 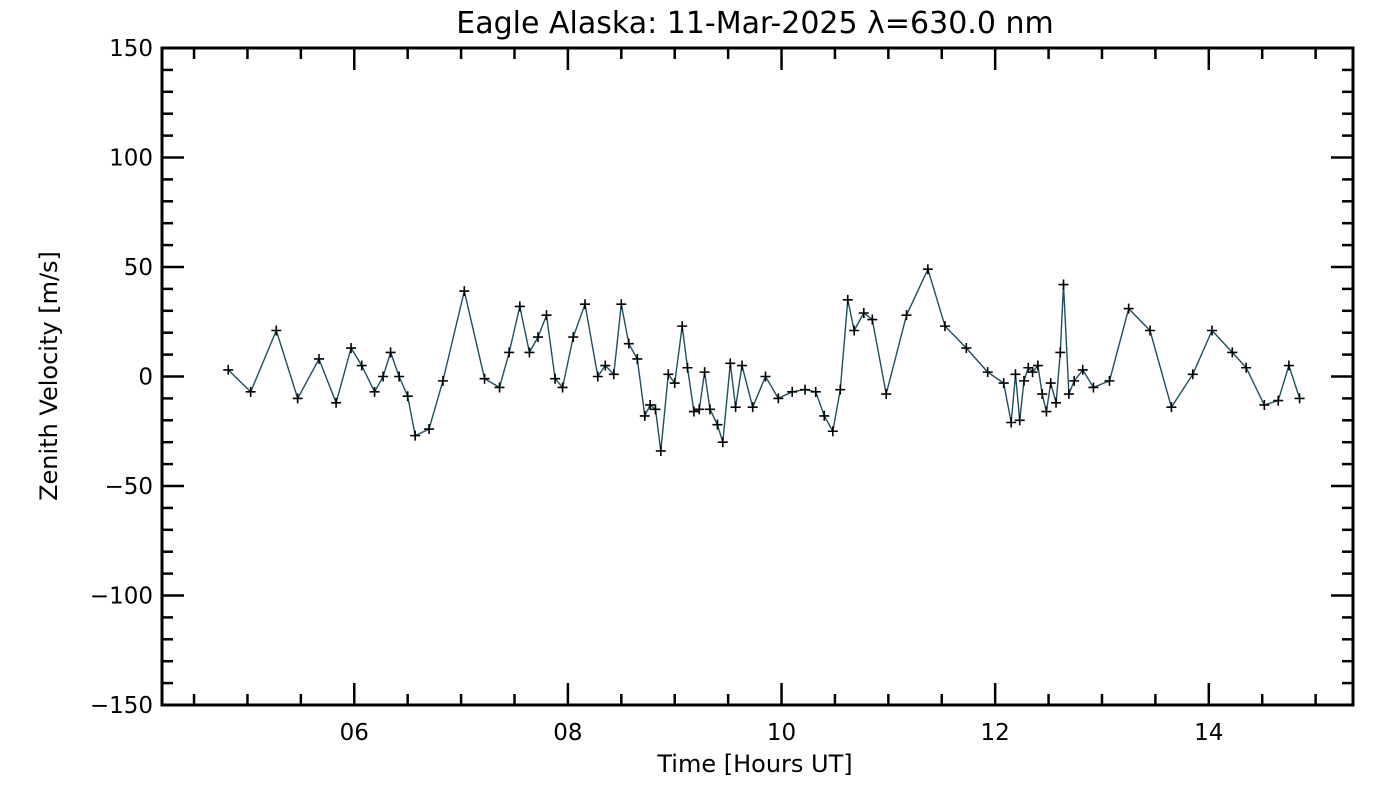 I want to click on y-axis-tick-labels: 150 100 50 0 −50 −100 −150, so click(x=121, y=377).